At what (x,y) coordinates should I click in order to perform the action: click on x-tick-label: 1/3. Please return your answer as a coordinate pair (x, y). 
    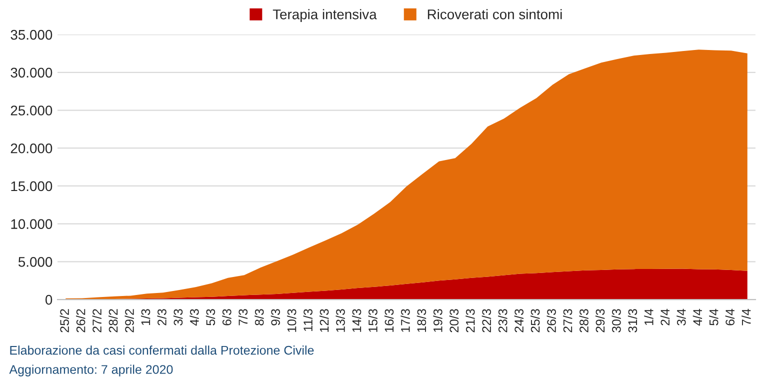
    Looking at the image, I should click on (145, 317).